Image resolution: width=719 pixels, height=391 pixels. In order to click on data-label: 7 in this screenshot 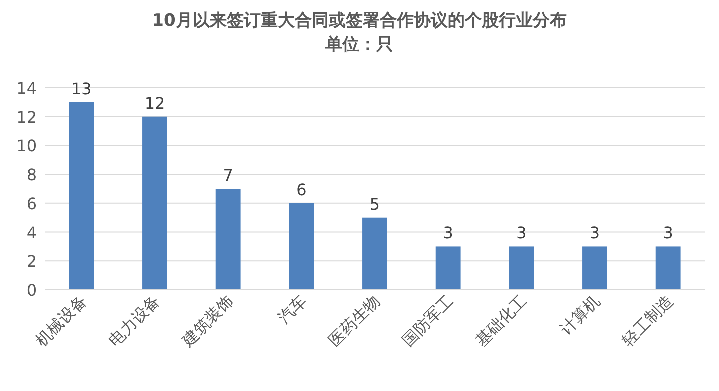, I will do `click(228, 175)`.